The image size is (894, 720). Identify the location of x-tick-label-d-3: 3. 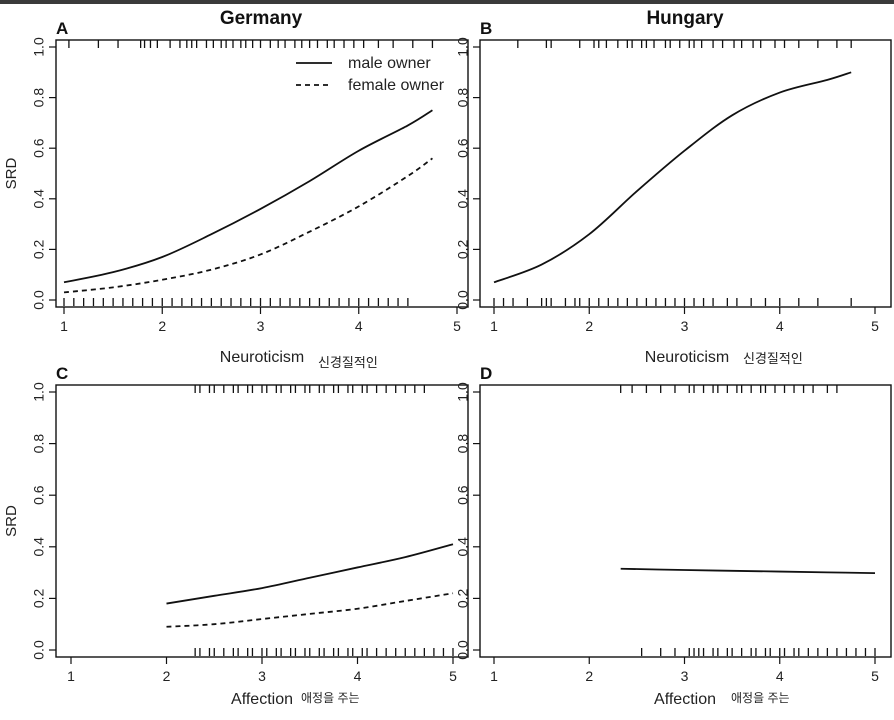
(685, 676).